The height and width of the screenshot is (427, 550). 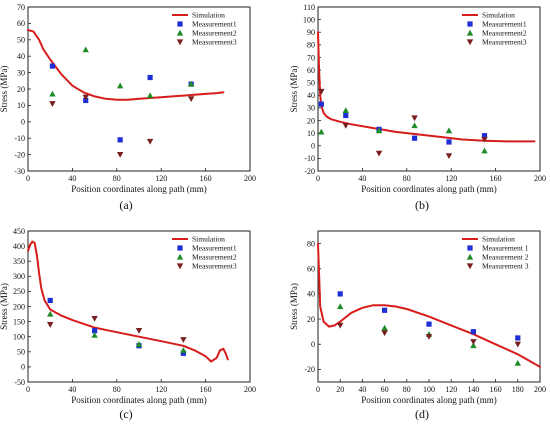 I want to click on panel-label: (a), so click(x=125, y=205).